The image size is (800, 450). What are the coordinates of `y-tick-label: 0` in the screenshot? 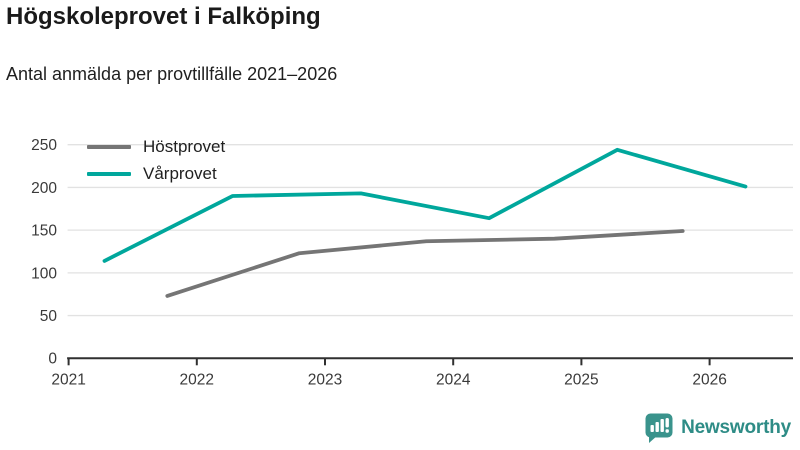 It's located at (52, 359).